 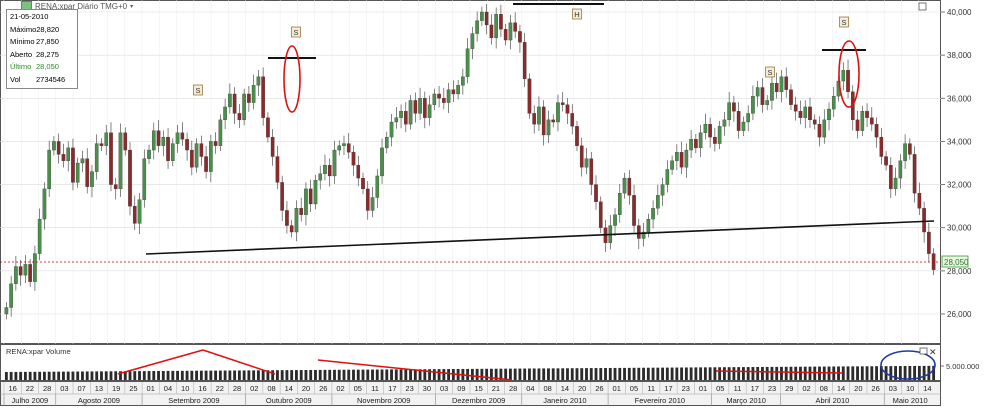 What do you see at coordinates (565, 388) in the screenshot?
I see `x-day-label: 14` at bounding box center [565, 388].